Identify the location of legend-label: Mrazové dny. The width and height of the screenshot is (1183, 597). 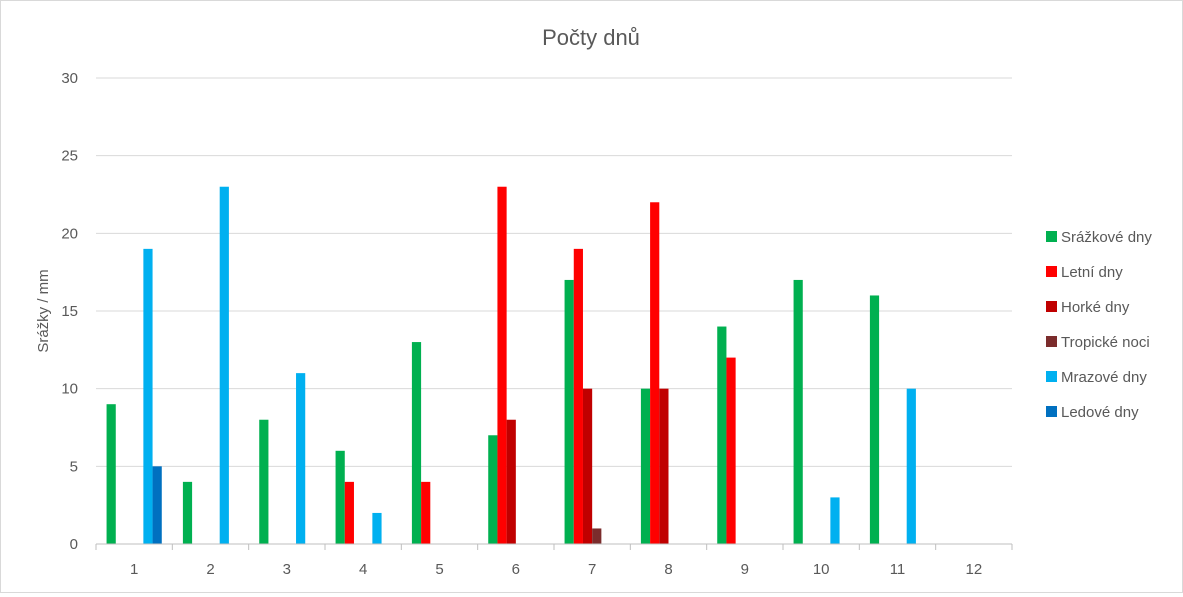
(1104, 377).